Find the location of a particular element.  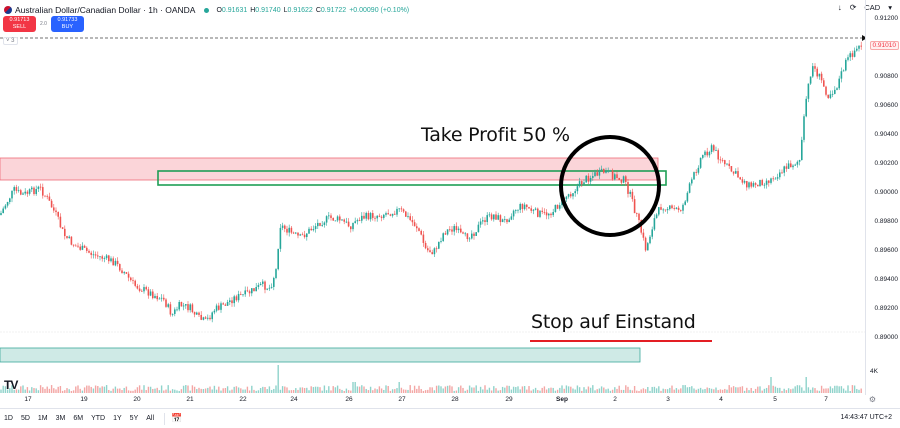

volume-bars is located at coordinates (431, 379).